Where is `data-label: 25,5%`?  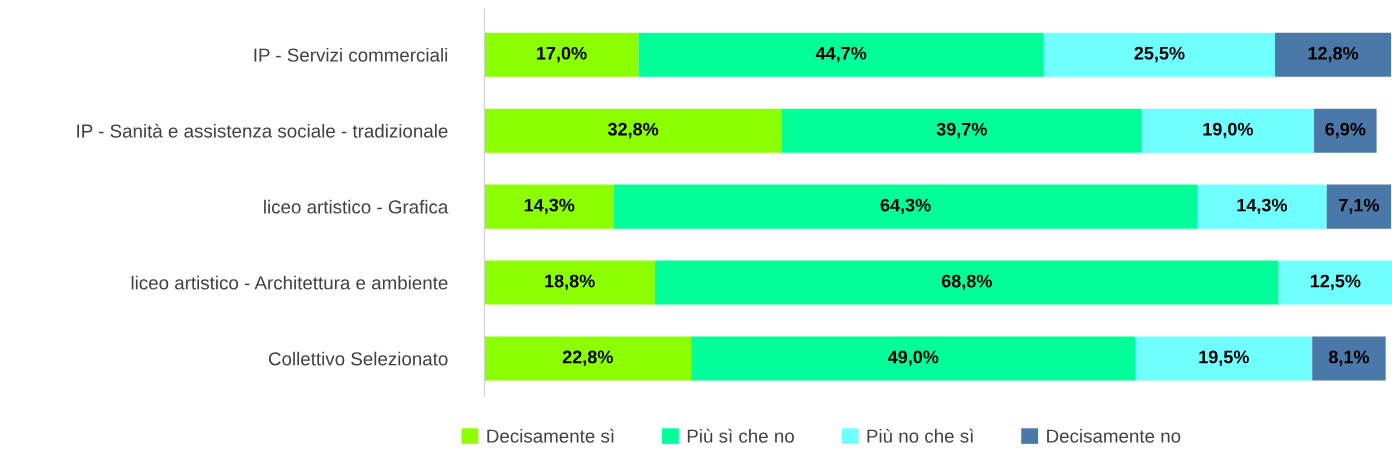
data-label: 25,5% is located at coordinates (1159, 54).